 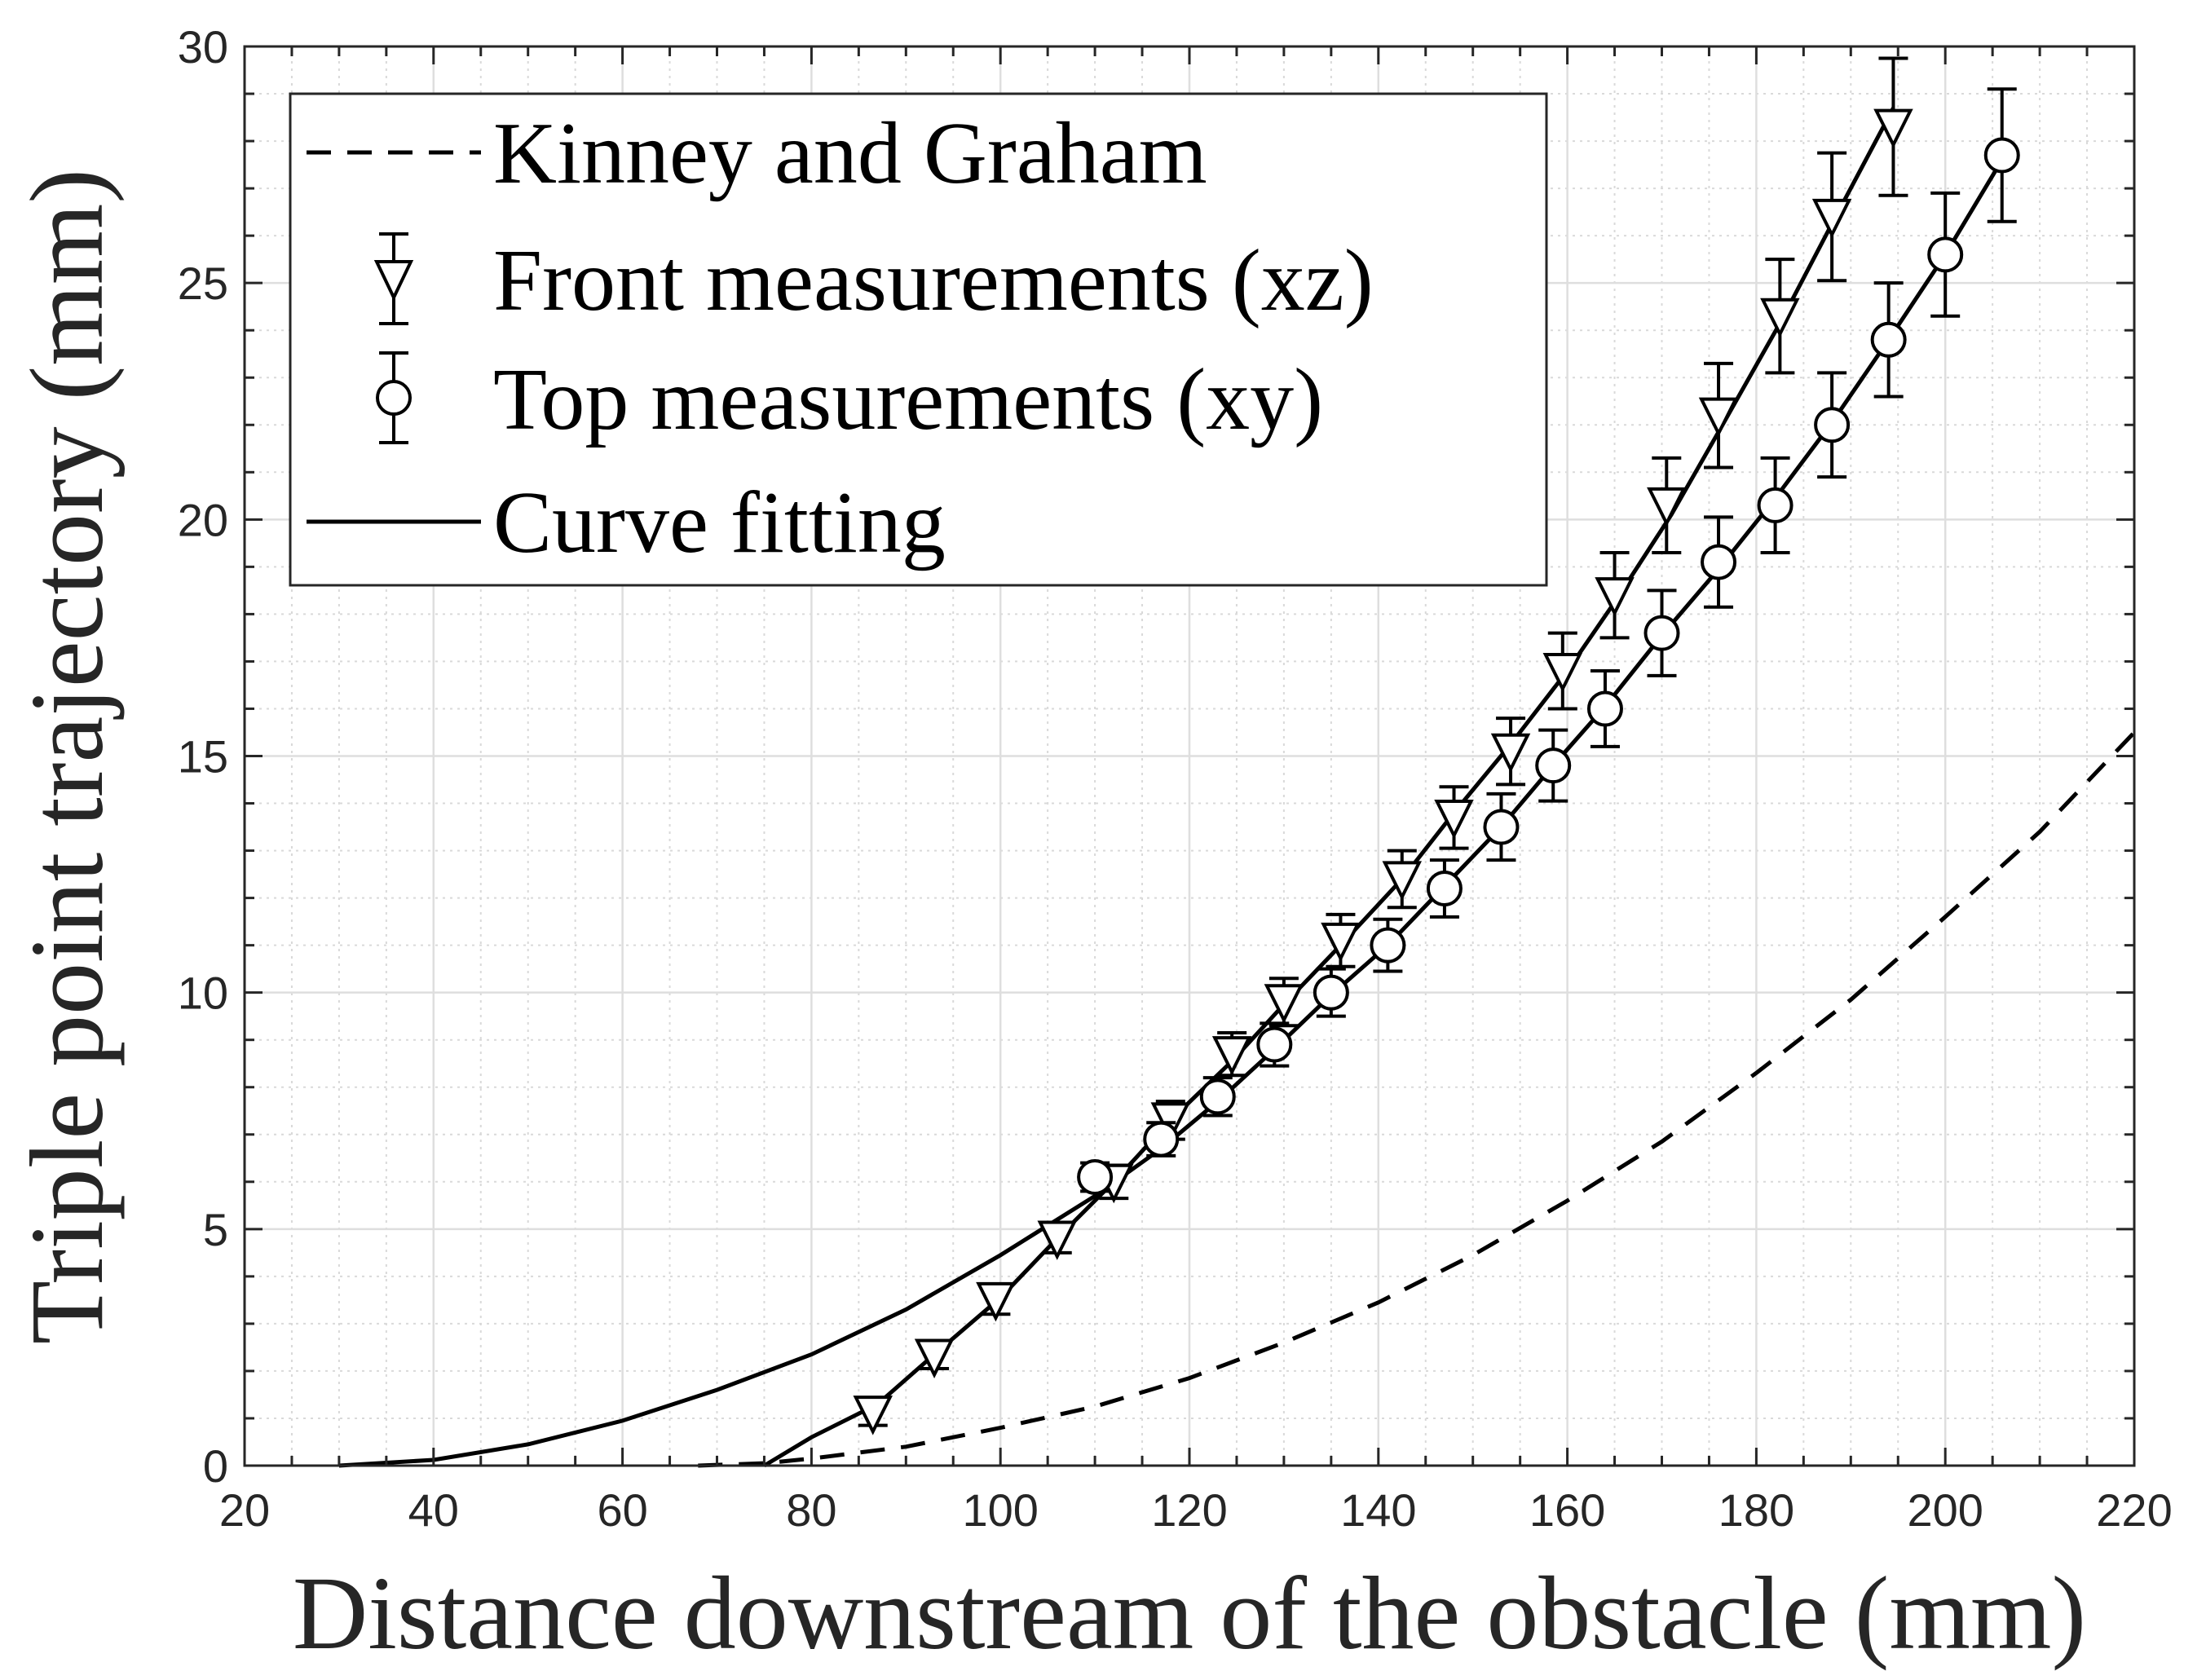 I want to click on y-tick-label: 10, so click(x=203, y=993).